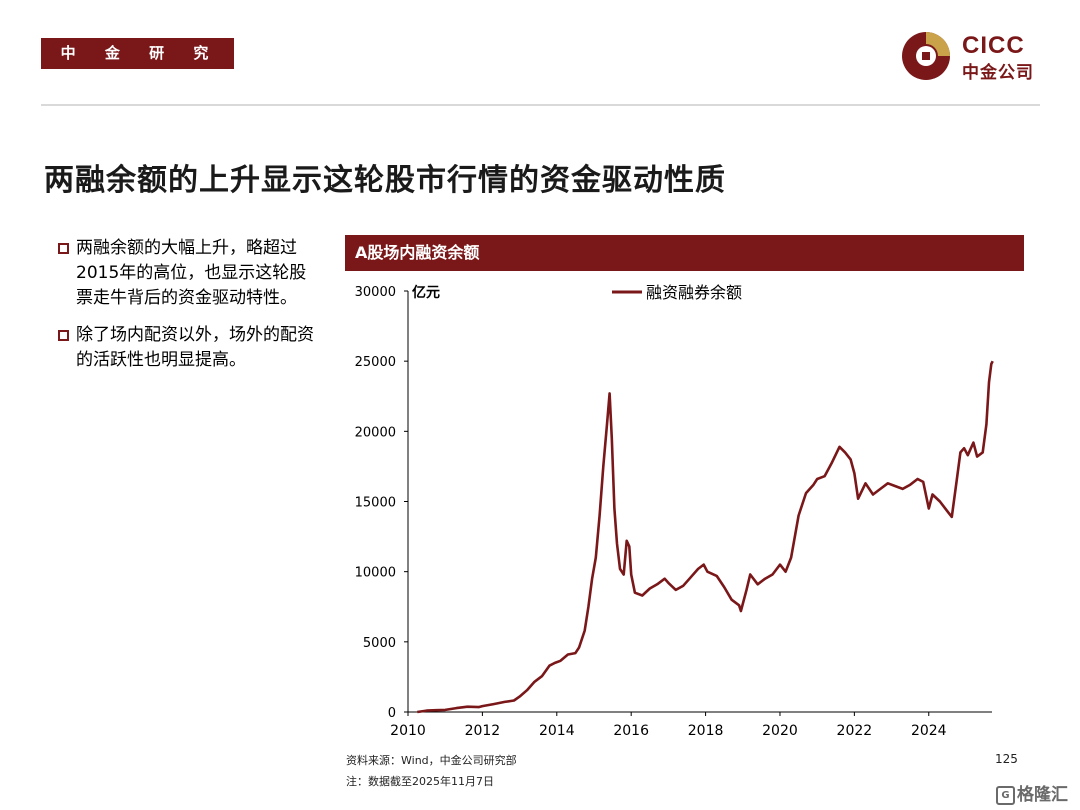  I want to click on page-number: 125, so click(1006, 759).